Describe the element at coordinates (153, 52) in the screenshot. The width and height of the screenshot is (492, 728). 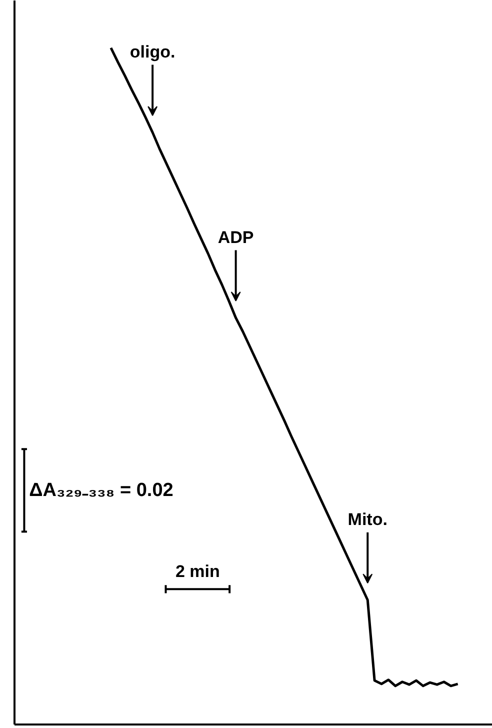
I see `annotation: oligo.` at that location.